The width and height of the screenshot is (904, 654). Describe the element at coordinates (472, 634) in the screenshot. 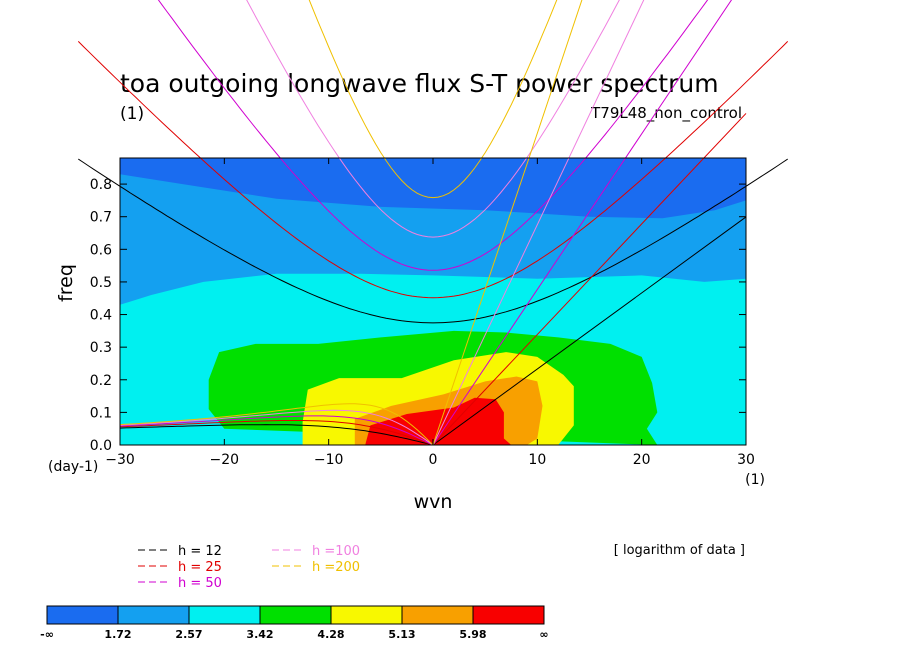

I see `colorbar-label: 5.98` at that location.